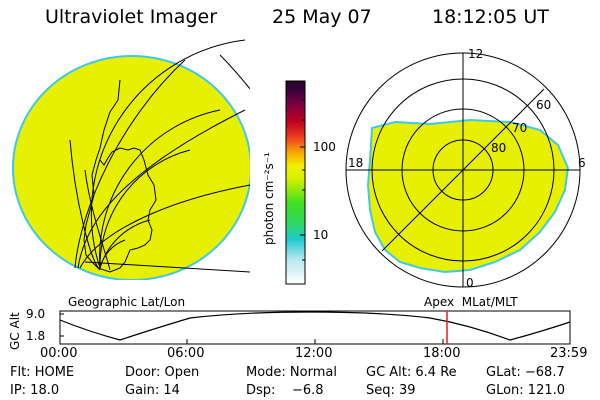  Describe the element at coordinates (269, 198) in the screenshot. I see `colorbar-unit-label: photon cm⁻²s⁻¹` at that location.